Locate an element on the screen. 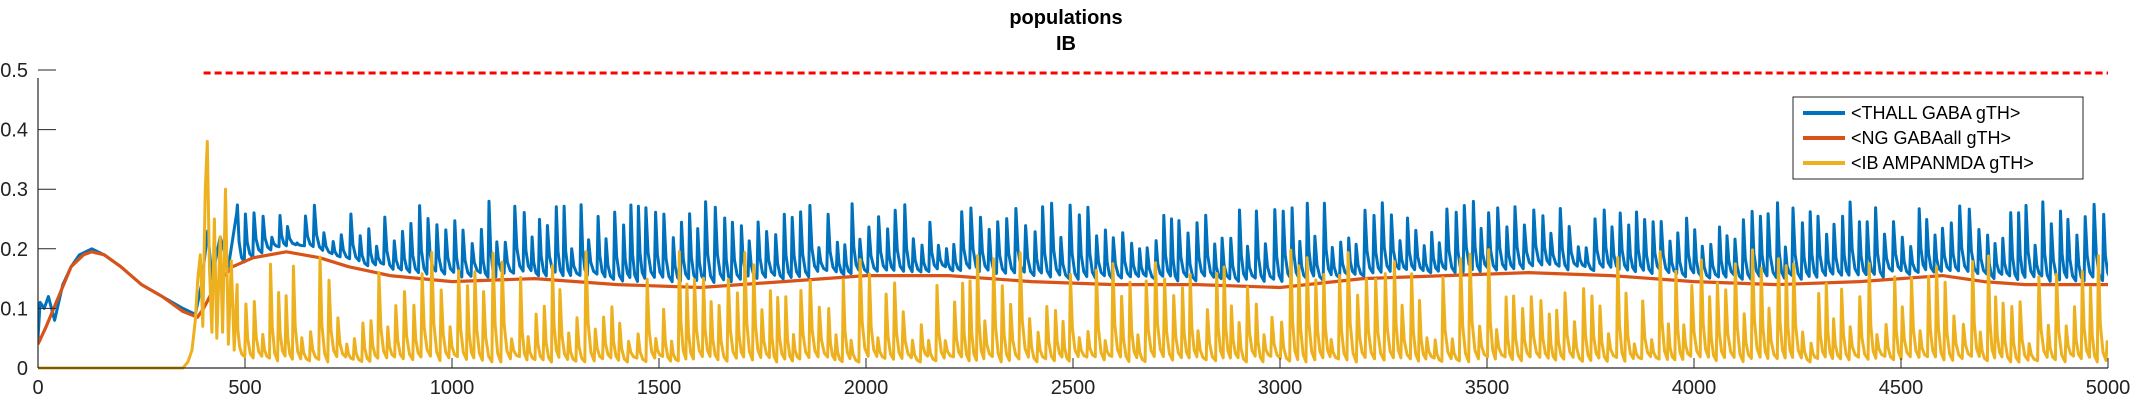 This screenshot has height=405, width=2133. x-tick-label: 1500 is located at coordinates (659, 388).